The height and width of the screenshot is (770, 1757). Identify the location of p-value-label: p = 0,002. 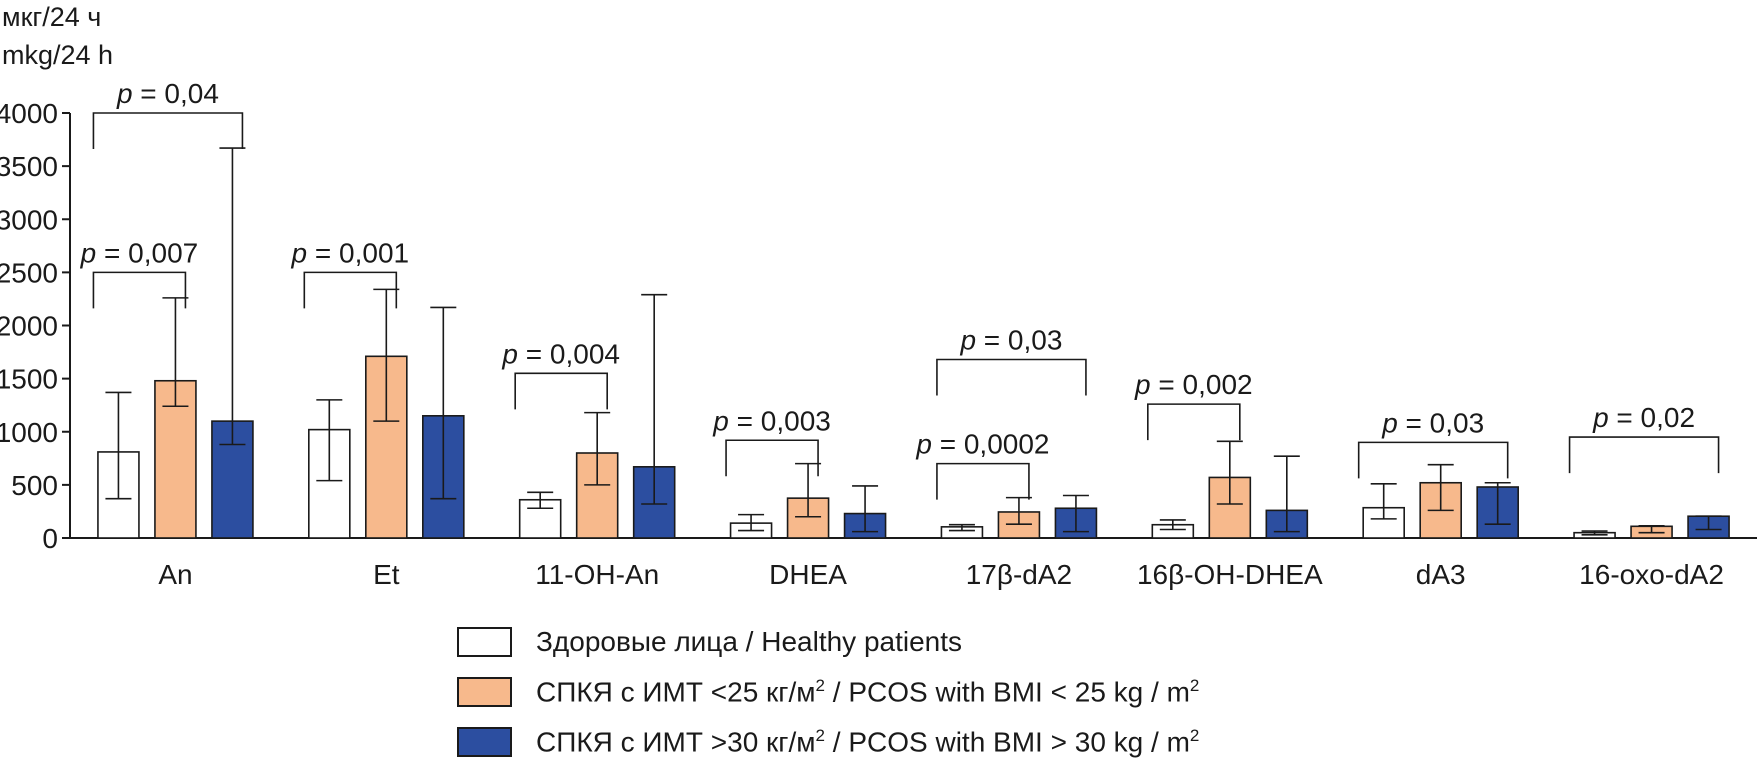
(1193, 384).